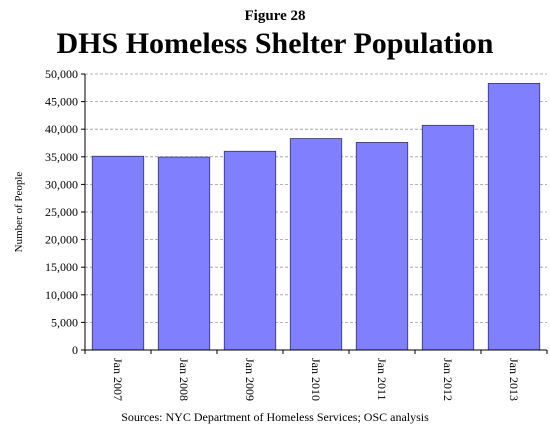  Describe the element at coordinates (19, 212) in the screenshot. I see `y-axis-label: Number of People` at that location.